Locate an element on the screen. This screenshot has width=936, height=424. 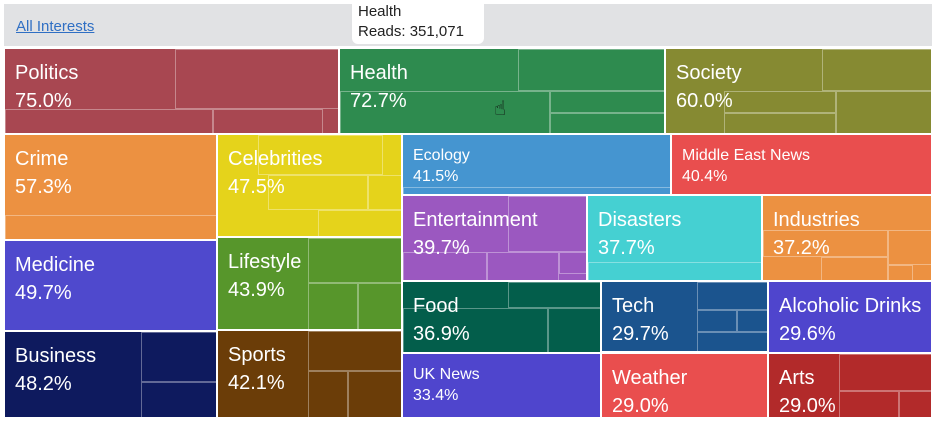
tile-weather: Weather 29.0% is located at coordinates (684, 385).